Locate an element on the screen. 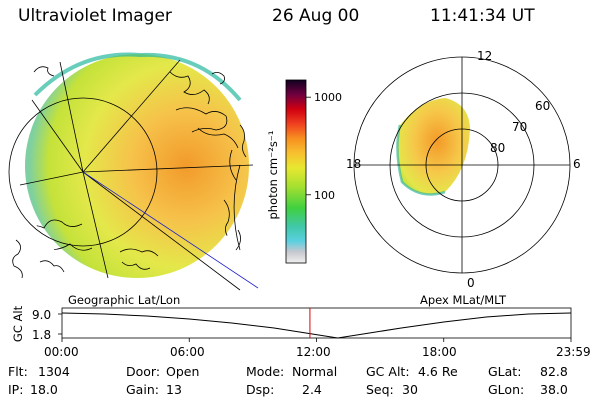 The width and height of the screenshot is (600, 400). colorbar-tick-label: 1000 is located at coordinates (328, 97).